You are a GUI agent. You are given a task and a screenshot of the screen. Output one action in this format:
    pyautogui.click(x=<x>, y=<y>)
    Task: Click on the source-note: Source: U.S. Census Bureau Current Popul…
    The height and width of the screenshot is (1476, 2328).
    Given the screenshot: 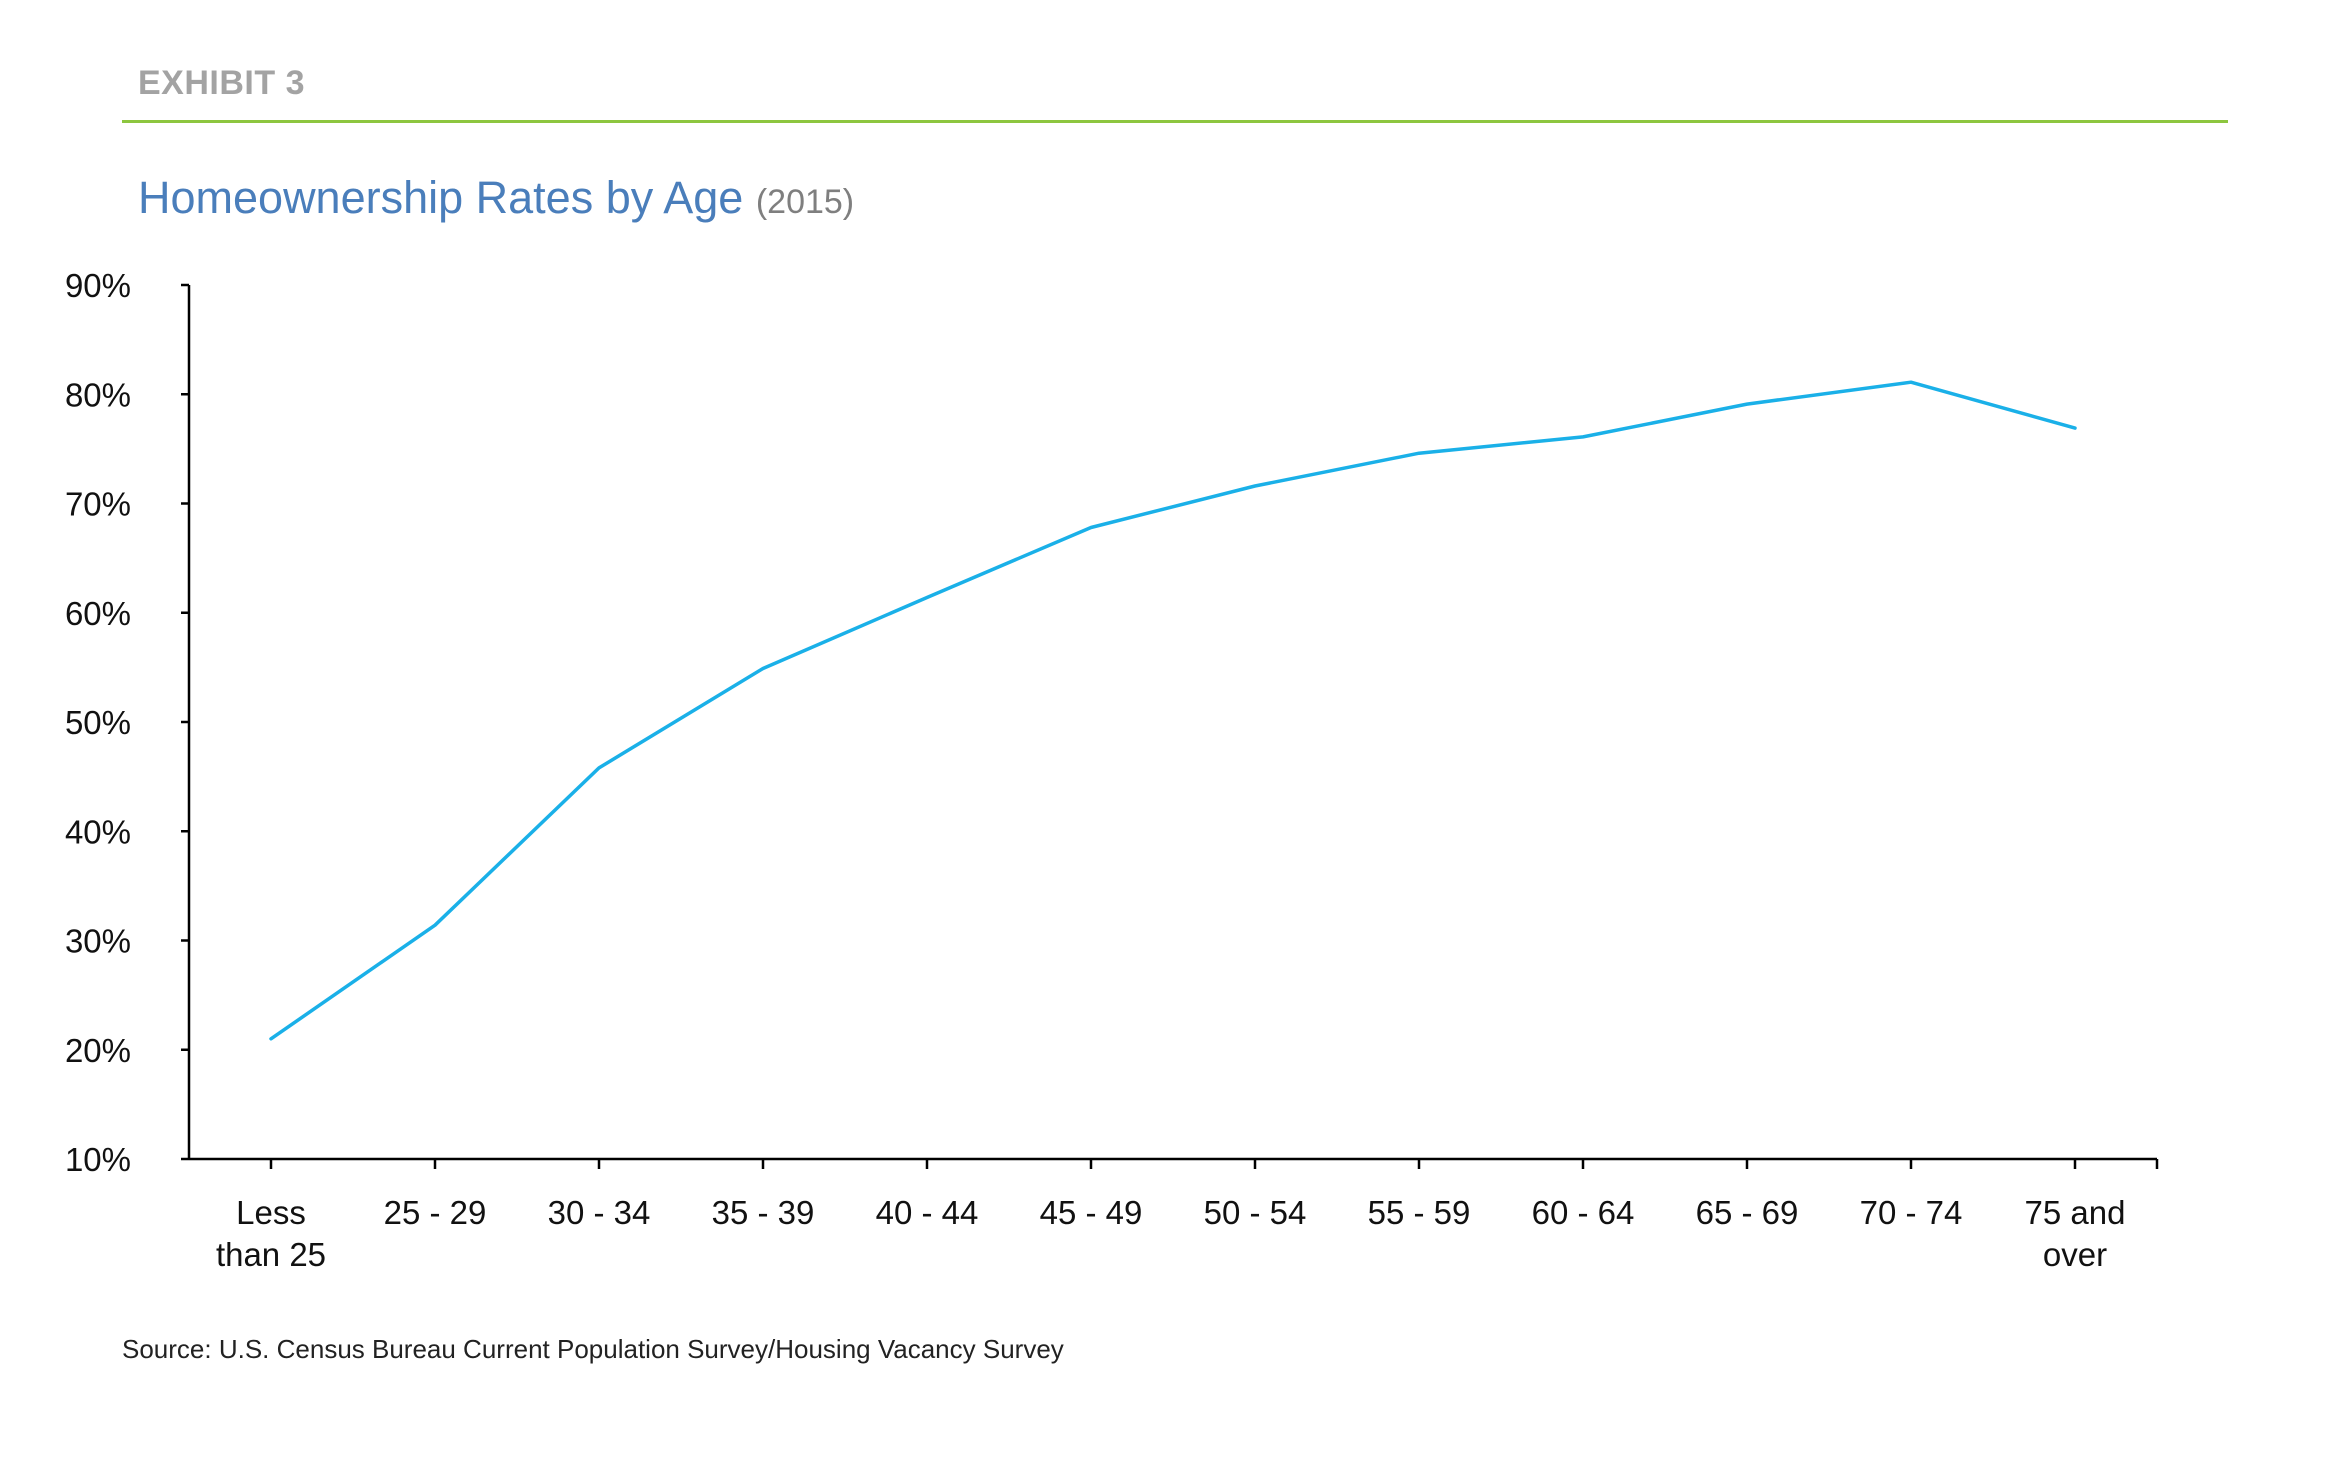 What is the action you would take?
    pyautogui.click(x=593, y=1349)
    